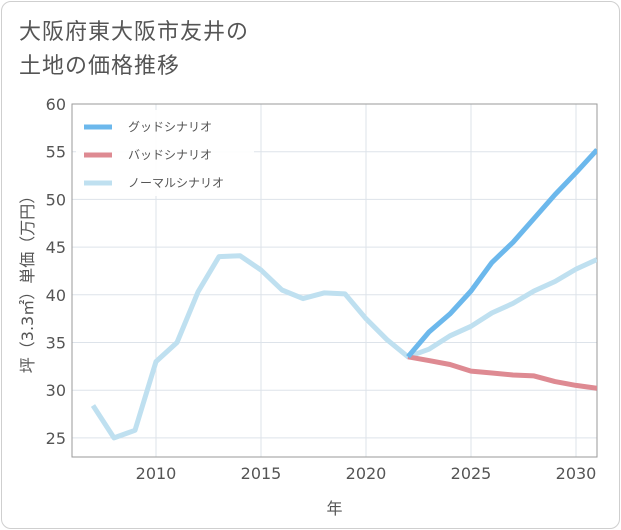  Describe the element at coordinates (56, 295) in the screenshot. I see `y-tick-40: 40` at that location.